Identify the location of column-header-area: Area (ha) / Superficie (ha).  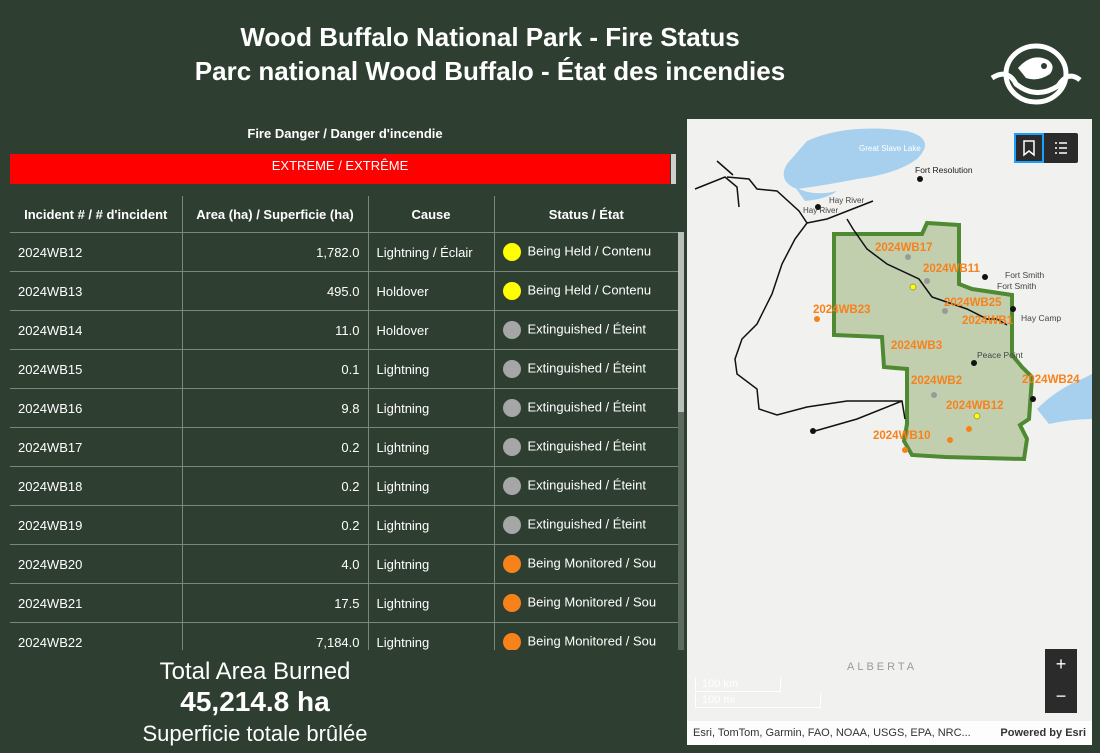
(275, 214).